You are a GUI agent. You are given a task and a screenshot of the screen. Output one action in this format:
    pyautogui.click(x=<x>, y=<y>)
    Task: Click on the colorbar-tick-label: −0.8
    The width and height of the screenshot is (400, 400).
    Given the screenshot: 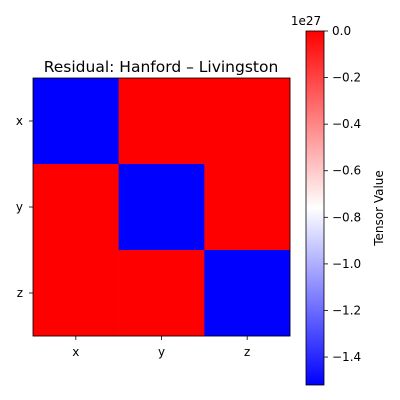 What is the action you would take?
    pyautogui.click(x=346, y=217)
    